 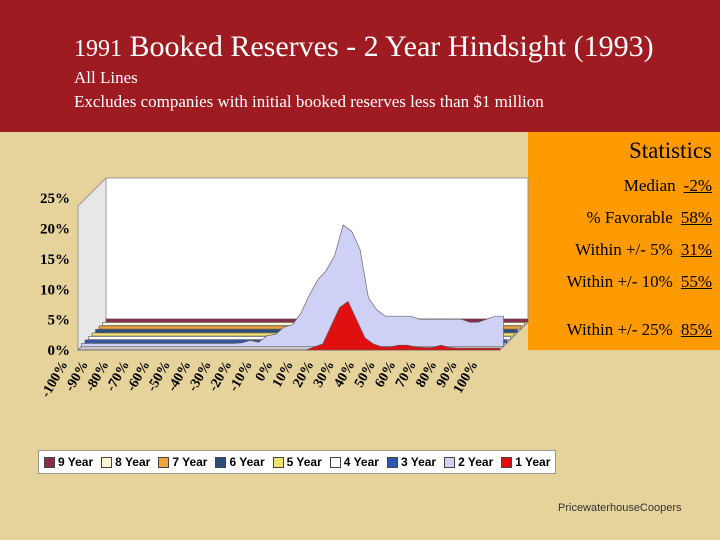 What do you see at coordinates (292, 285) in the screenshot?
I see `series-area-2-year` at bounding box center [292, 285].